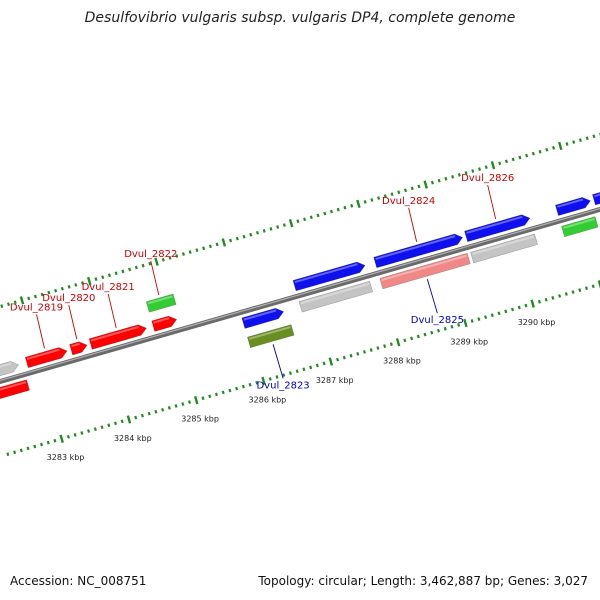 The width and height of the screenshot is (600, 600). I want to click on kbp-label: 3284 kbp, so click(133, 438).